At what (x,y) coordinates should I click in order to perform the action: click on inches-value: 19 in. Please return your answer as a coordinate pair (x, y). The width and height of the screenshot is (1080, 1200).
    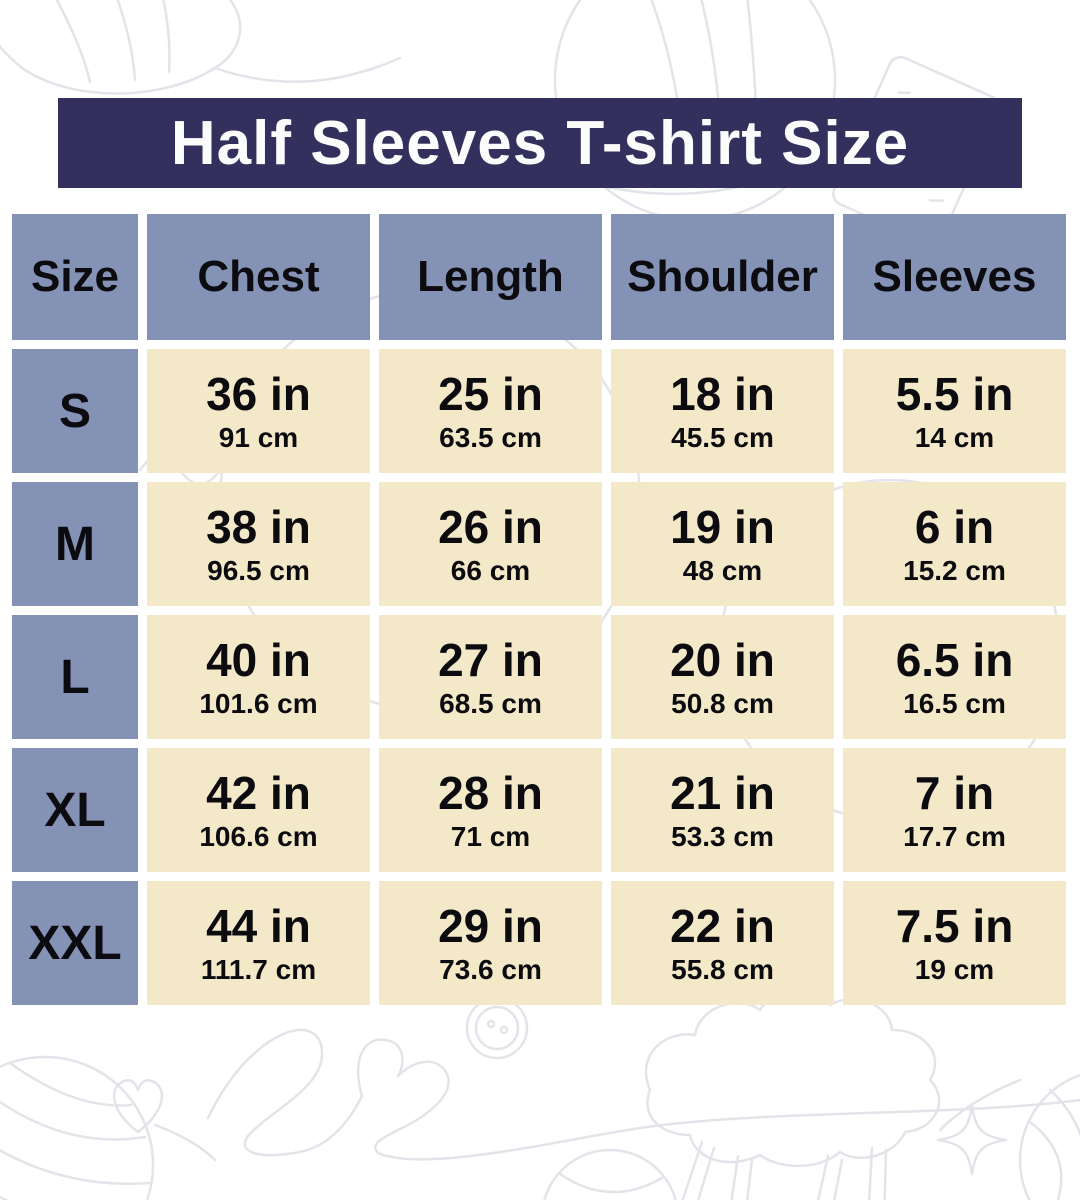
    Looking at the image, I should click on (722, 526).